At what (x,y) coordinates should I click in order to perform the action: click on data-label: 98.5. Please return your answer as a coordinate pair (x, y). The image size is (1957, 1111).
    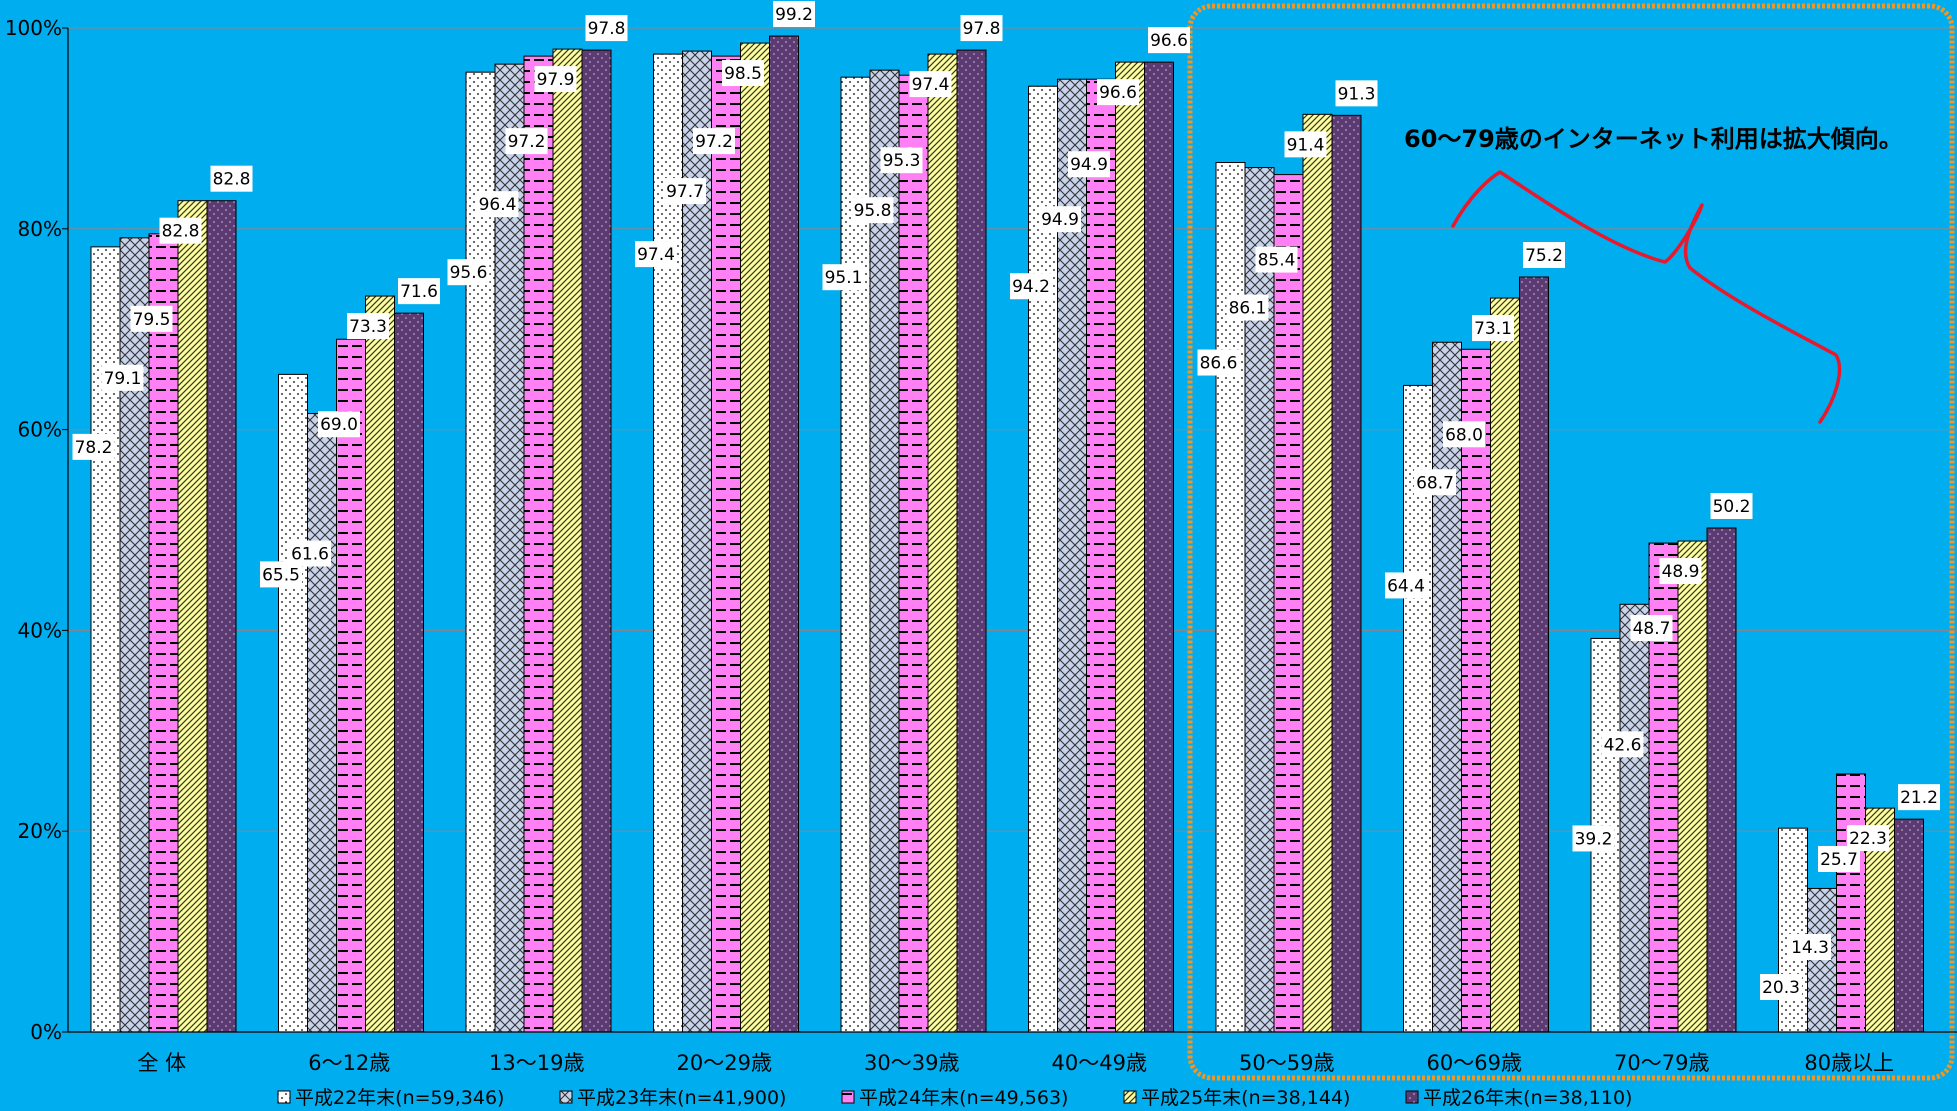
    Looking at the image, I should click on (743, 74).